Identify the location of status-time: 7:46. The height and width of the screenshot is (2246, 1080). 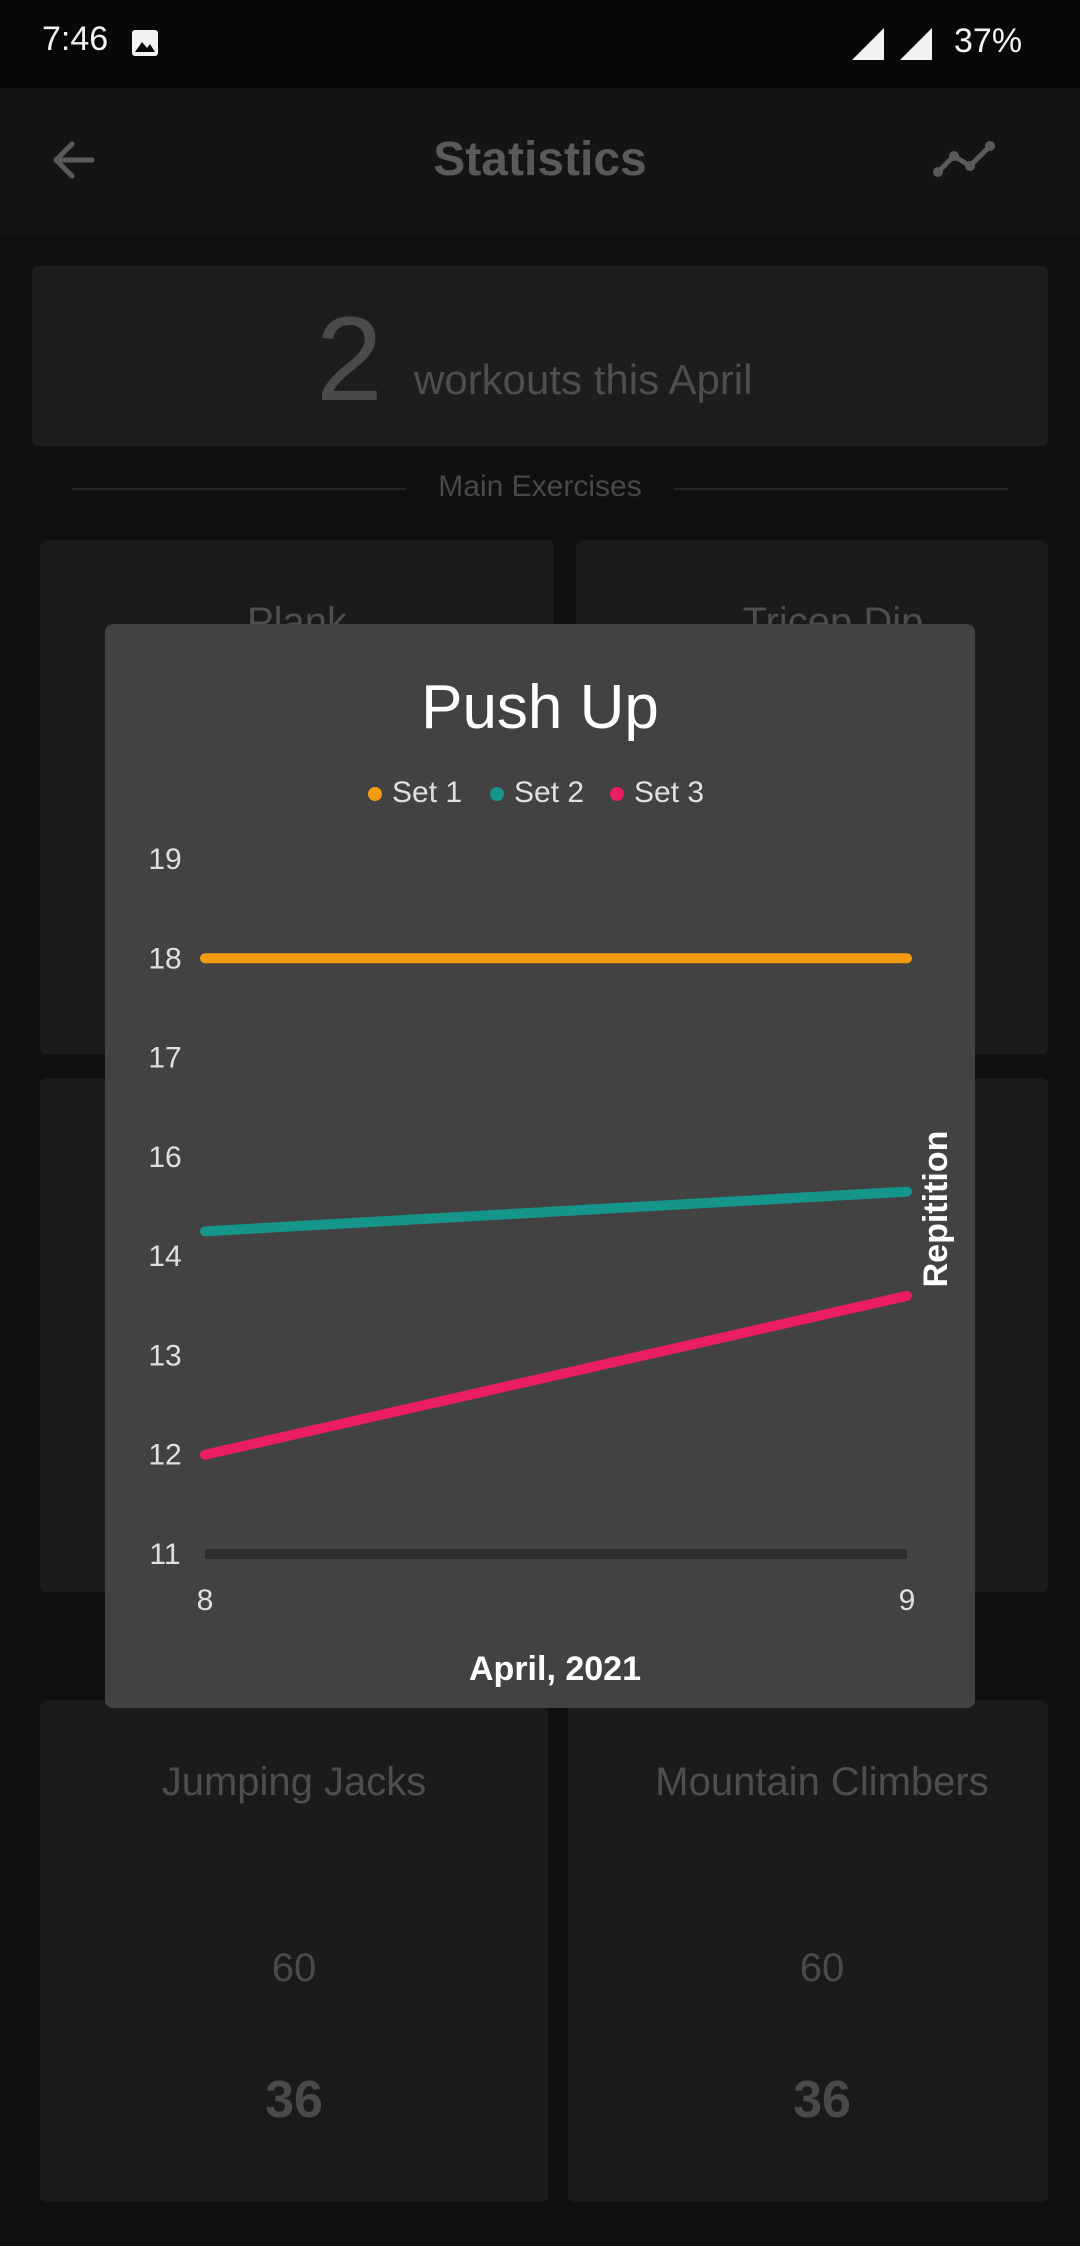
(75, 39).